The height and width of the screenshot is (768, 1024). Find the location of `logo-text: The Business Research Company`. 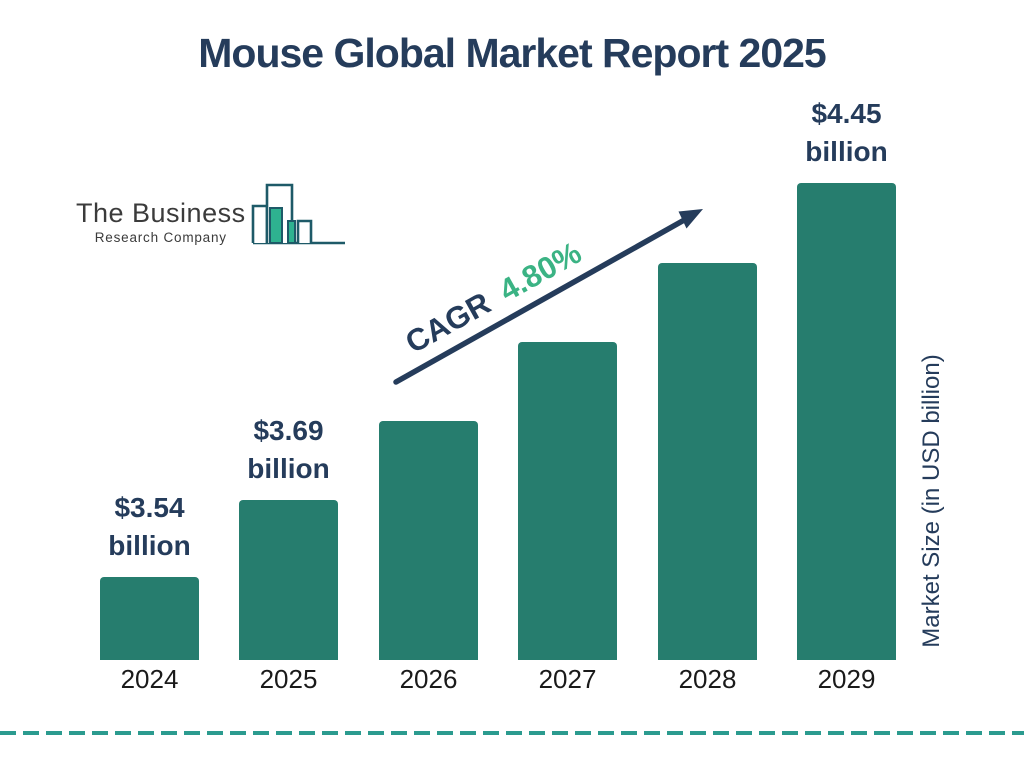

logo-text: The Business Research Company is located at coordinates (161, 221).